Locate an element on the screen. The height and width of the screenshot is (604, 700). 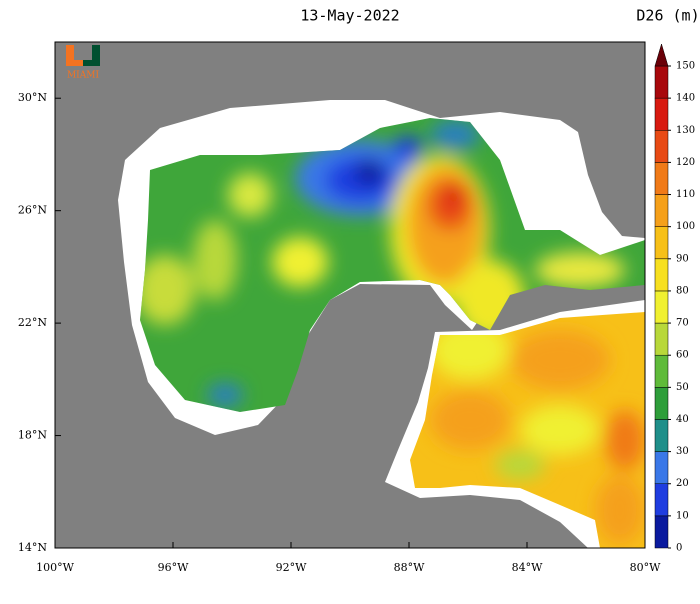
colorbar-tick-label: 40 is located at coordinates (682, 419).